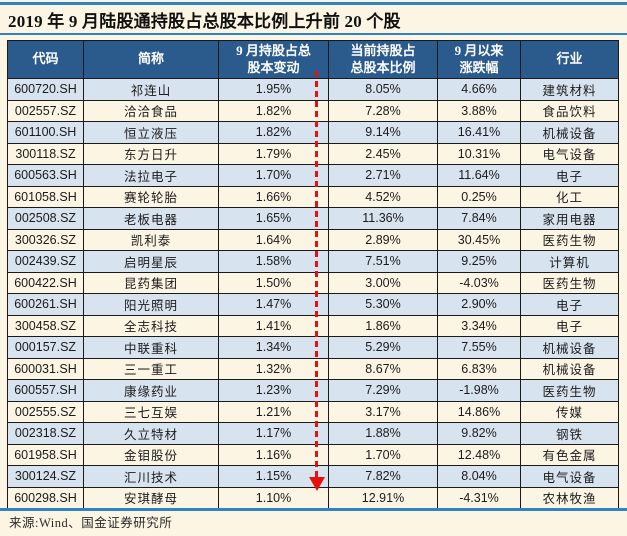 Image resolution: width=627 pixels, height=536 pixels. I want to click on cell-pct: 8.04%, so click(479, 476).